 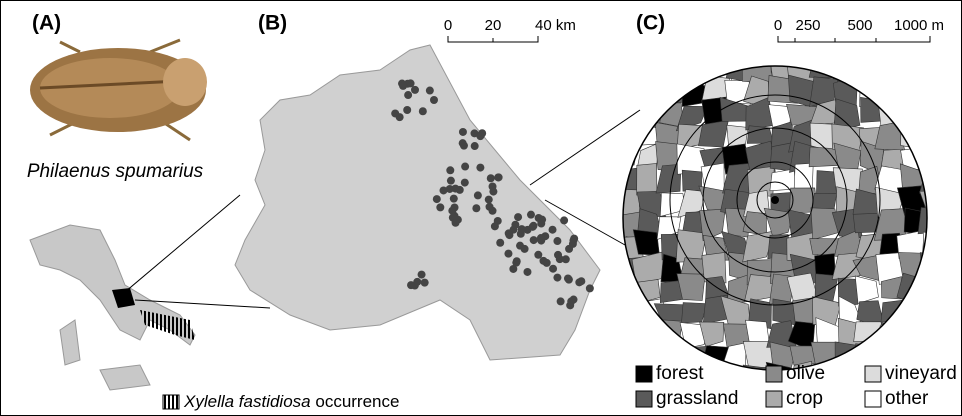 What do you see at coordinates (775, 200) in the screenshot?
I see `site-point` at bounding box center [775, 200].